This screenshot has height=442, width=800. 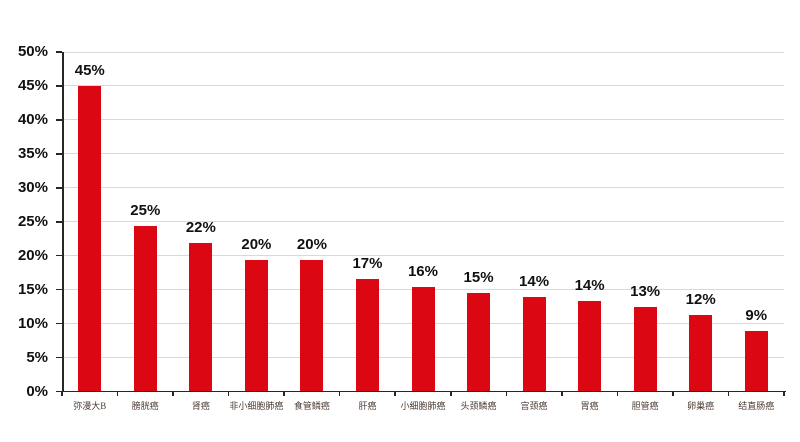 I want to click on y-tick-label: 30%, so click(x=32, y=187).